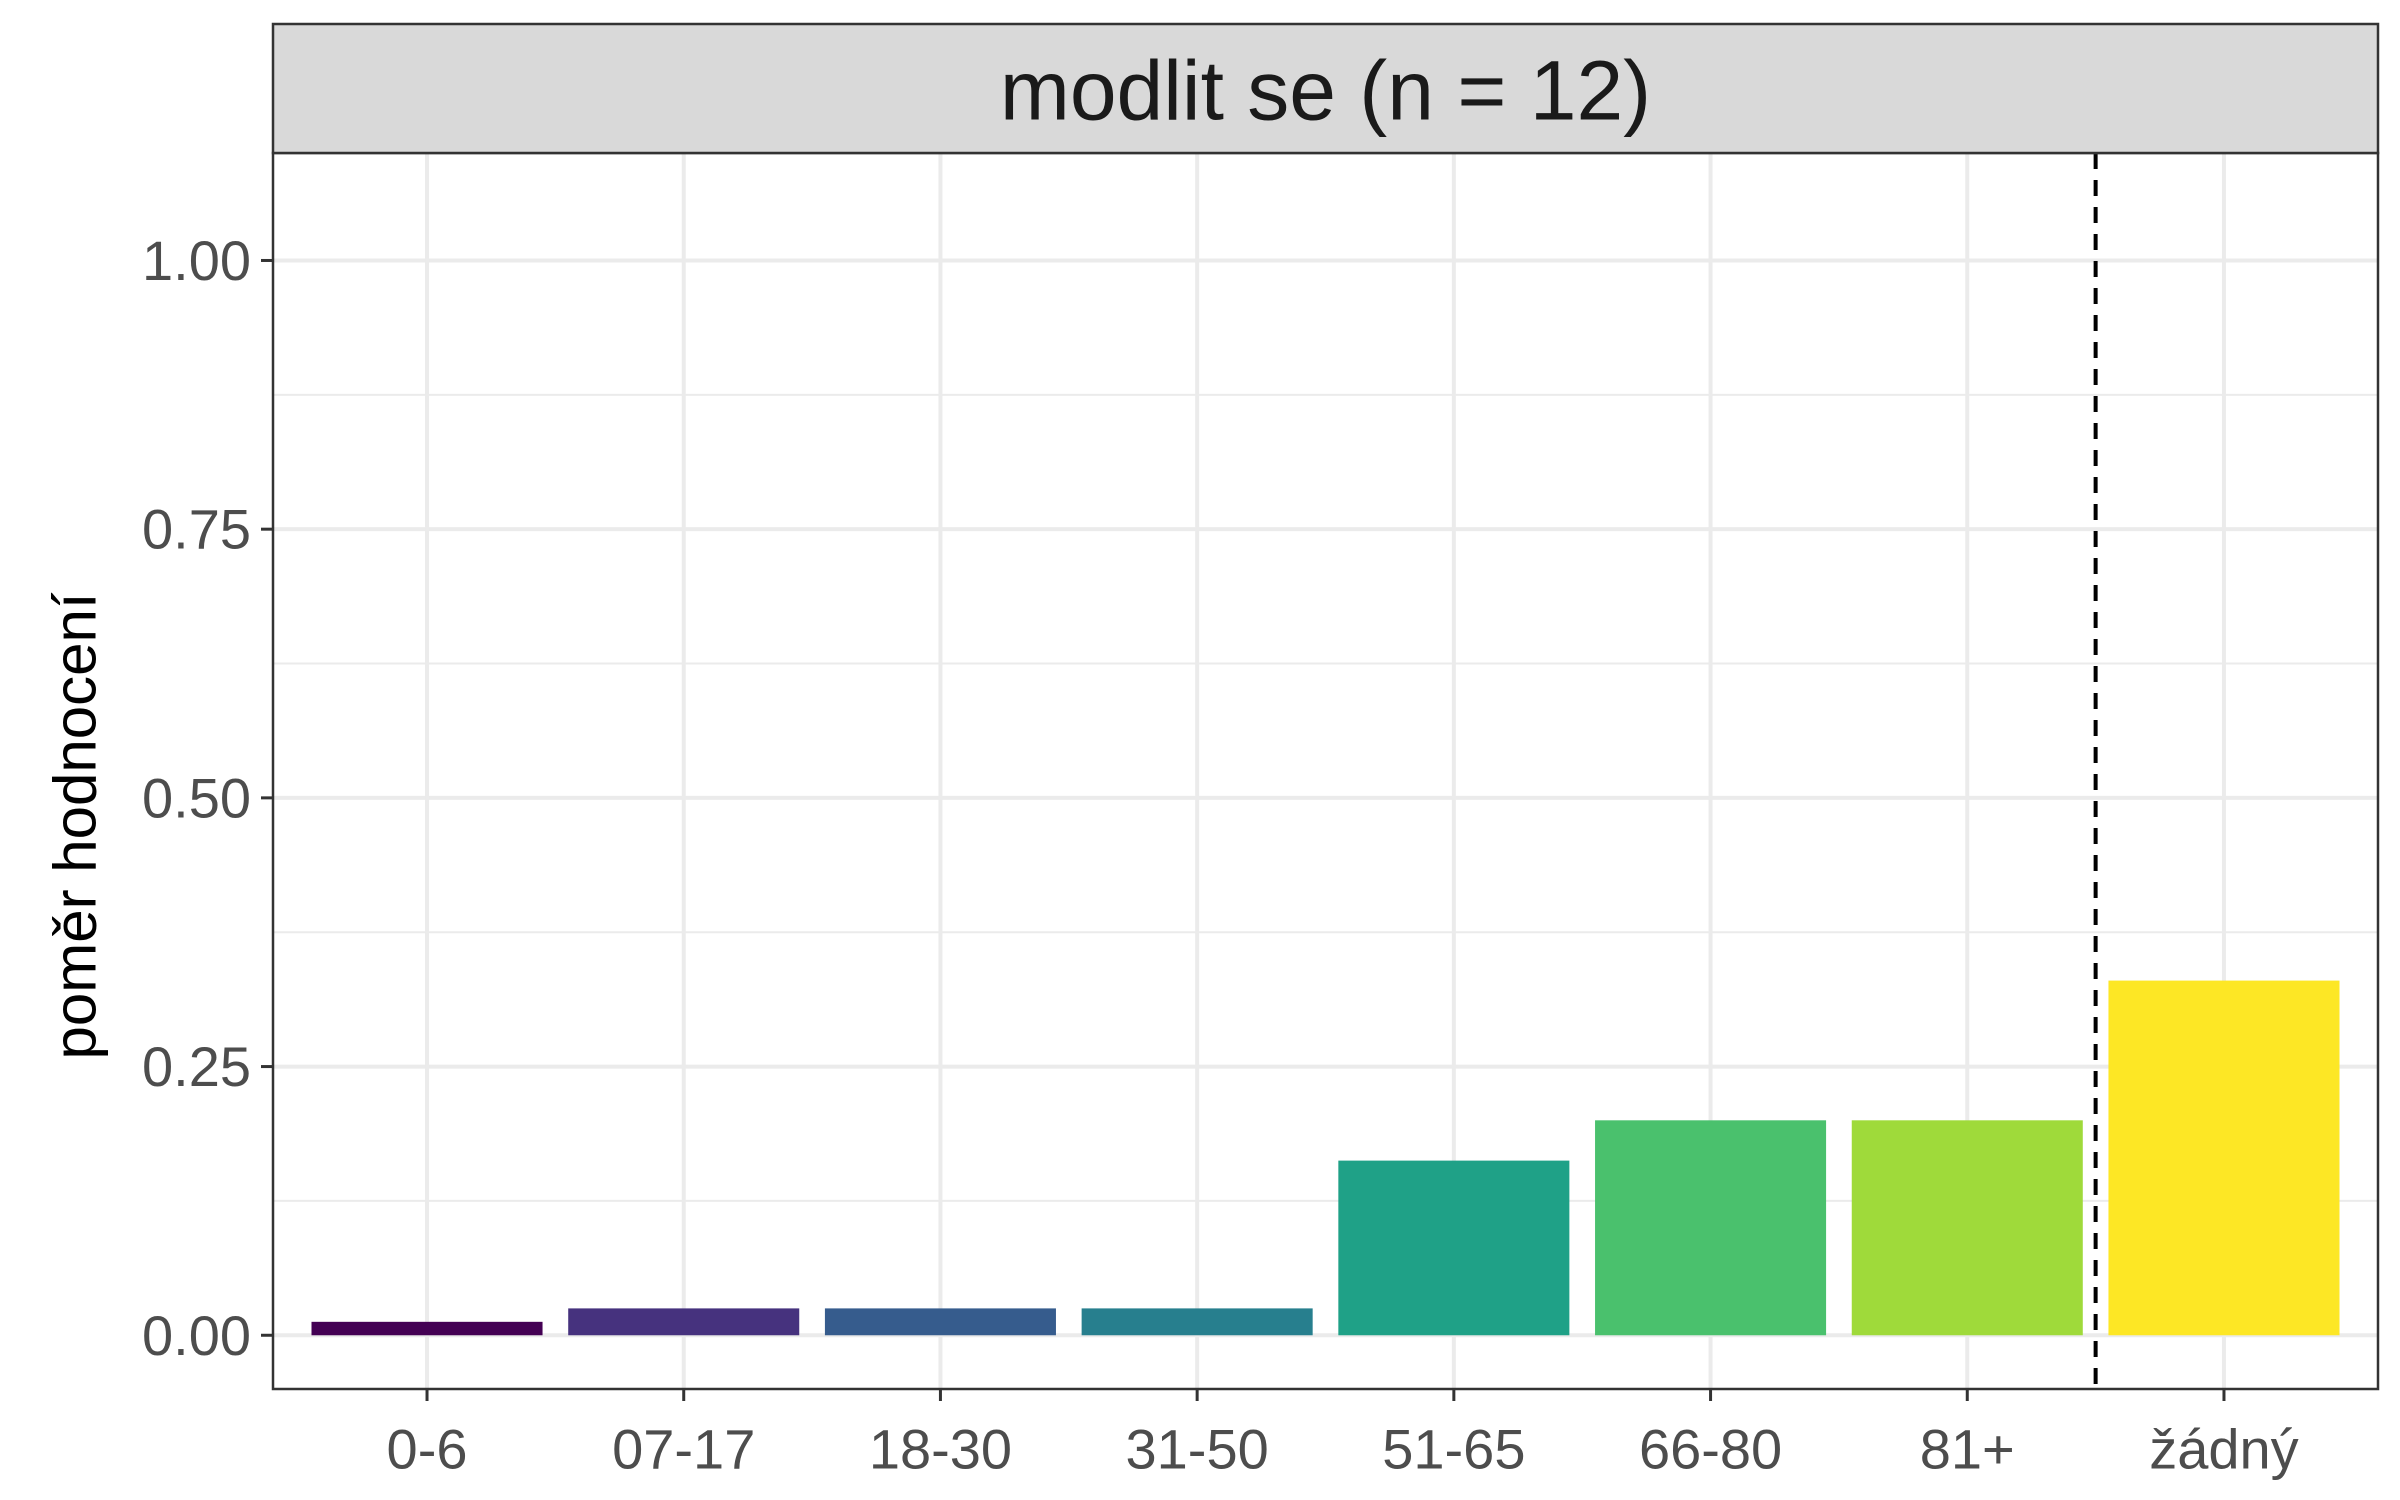  Describe the element at coordinates (1967, 1449) in the screenshot. I see `x-tick-label: 81+` at that location.